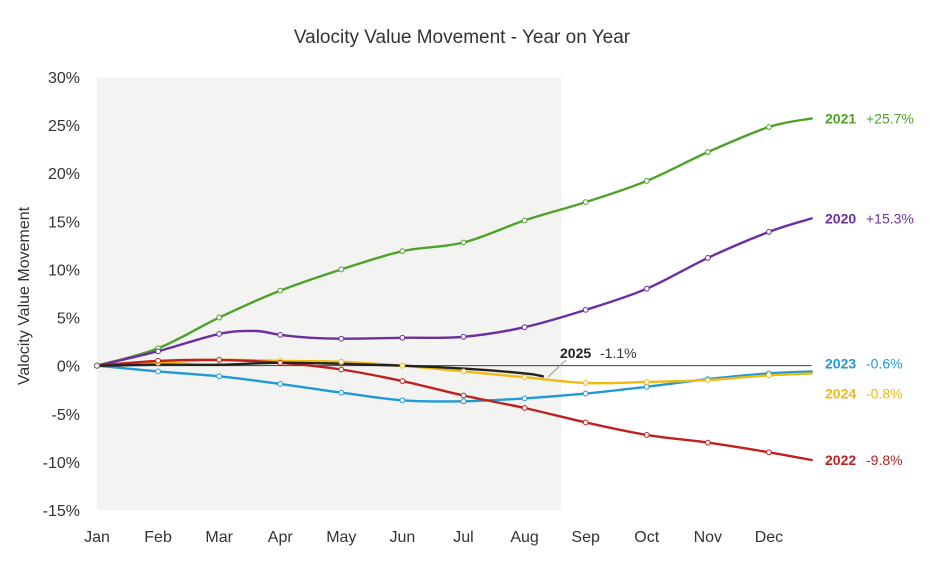  I want to click on x-tick-label: Oct, so click(646, 537).